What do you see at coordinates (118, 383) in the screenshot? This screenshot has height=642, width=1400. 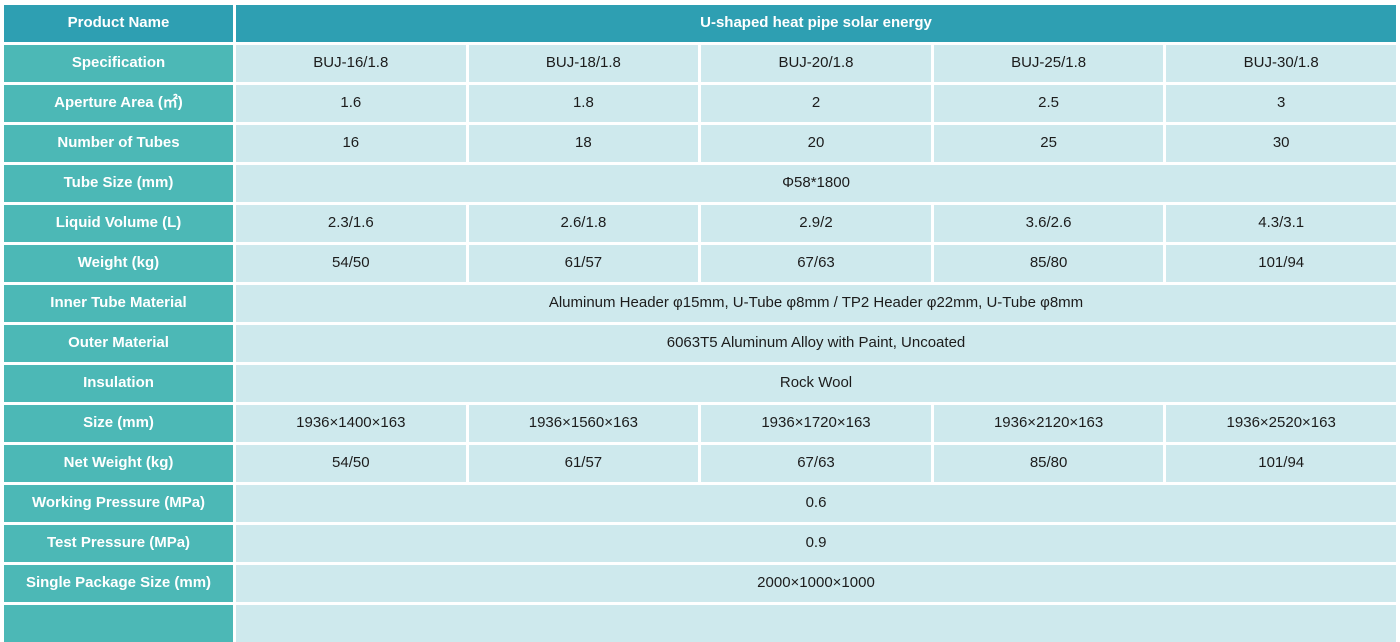 I see `row-label: Insulation` at bounding box center [118, 383].